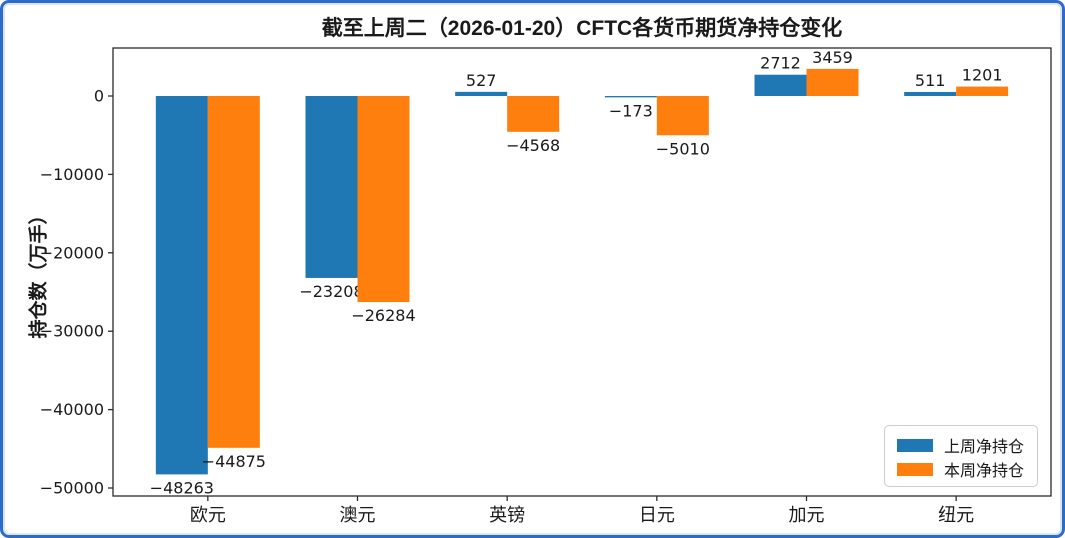  Describe the element at coordinates (72, 252) in the screenshot. I see `y-tick-label-2: −20000` at that location.